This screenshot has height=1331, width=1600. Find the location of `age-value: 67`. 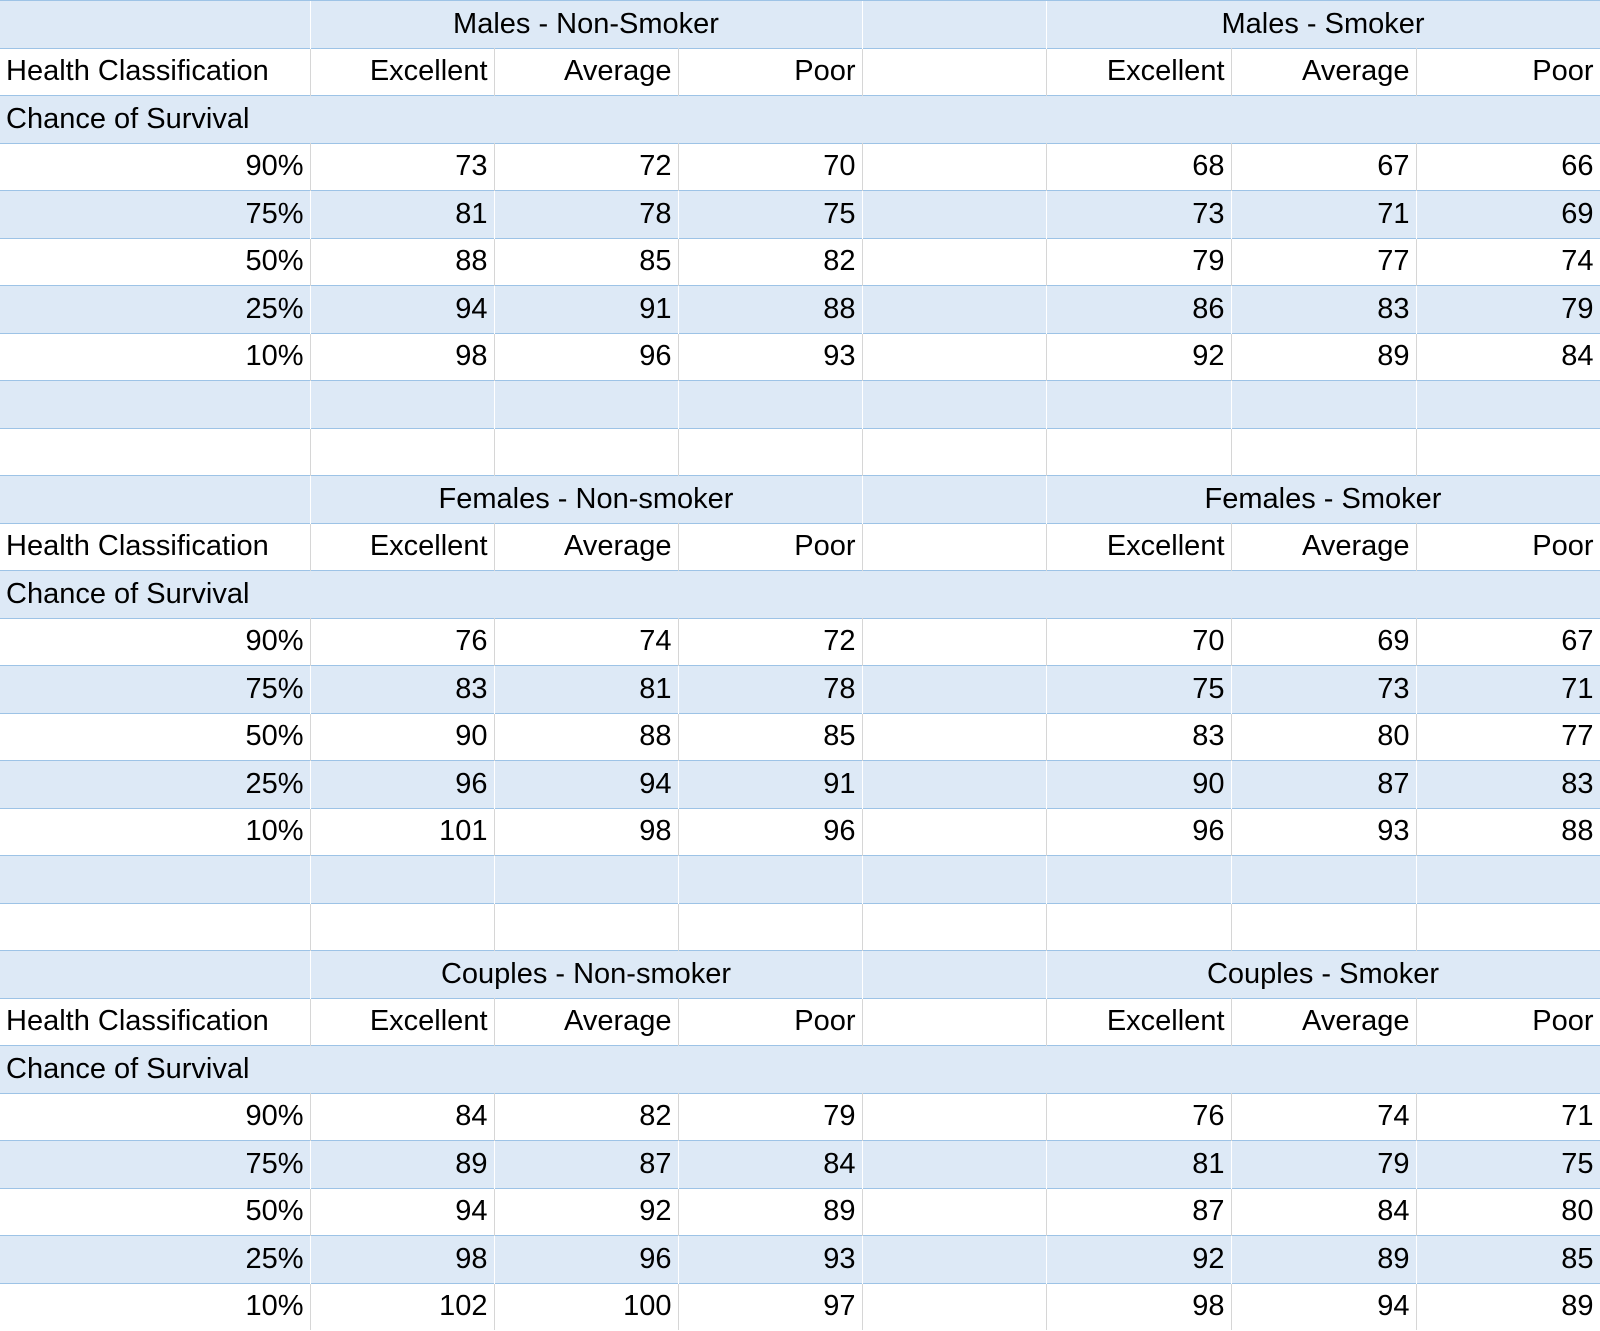

age-value: 67 is located at coordinates (1508, 641).